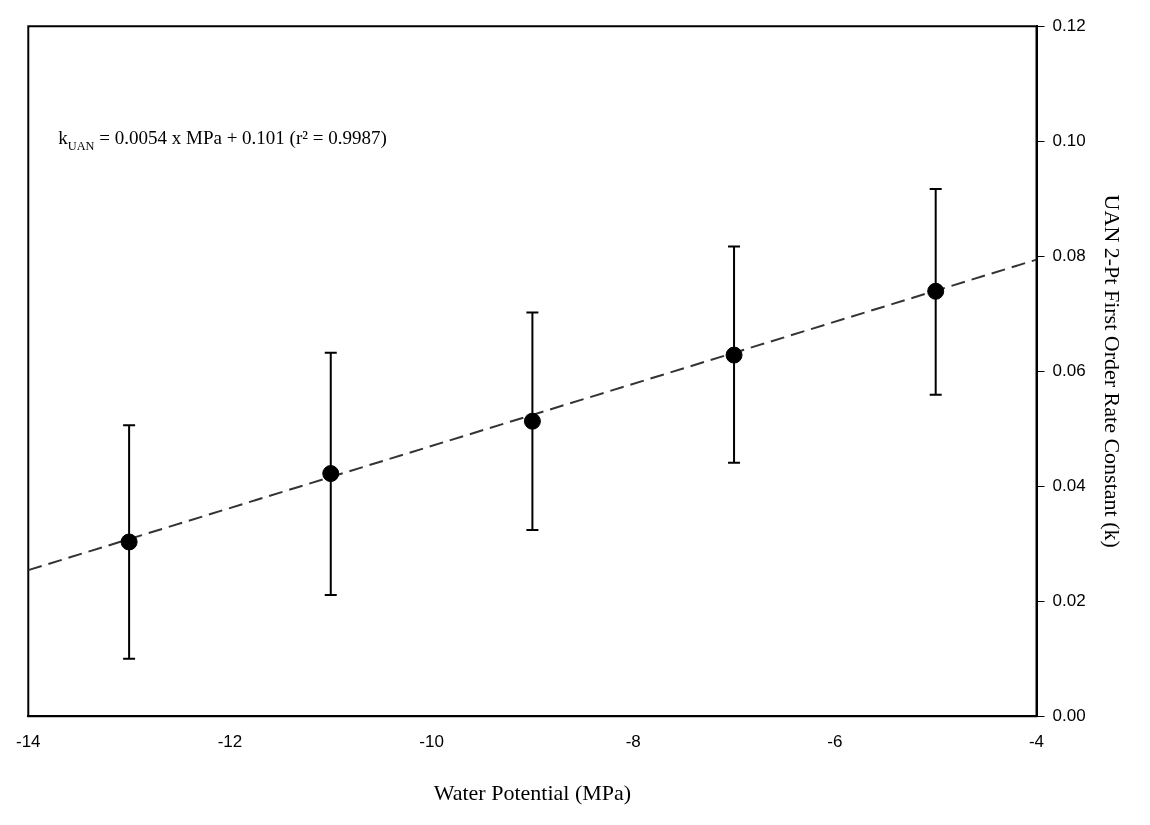  Describe the element at coordinates (1069, 600) in the screenshot. I see `y-tick-label: 0.02` at that location.